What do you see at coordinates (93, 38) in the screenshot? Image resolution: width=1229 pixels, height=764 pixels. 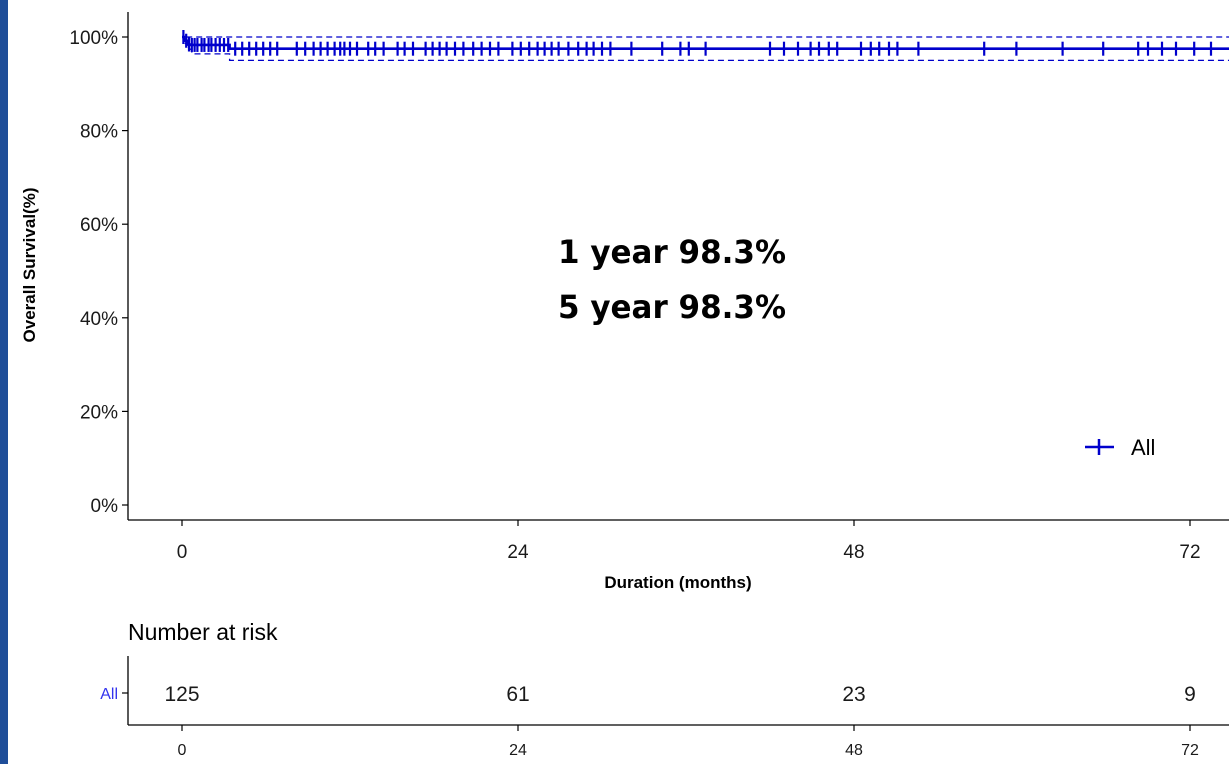 I see `y-tick-label: 100%` at bounding box center [93, 38].